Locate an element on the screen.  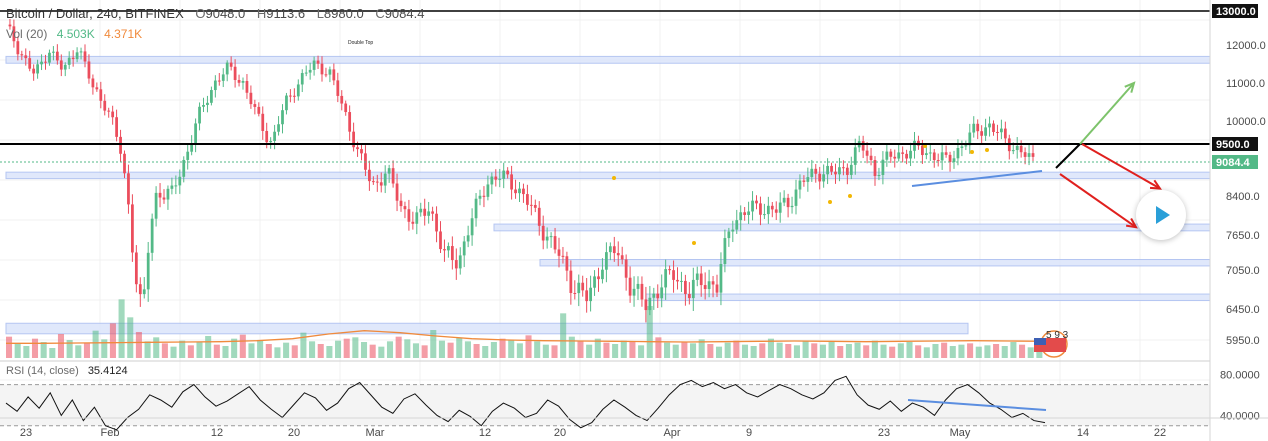
rsi-tick-label: 40.0000 is located at coordinates (1240, 416).